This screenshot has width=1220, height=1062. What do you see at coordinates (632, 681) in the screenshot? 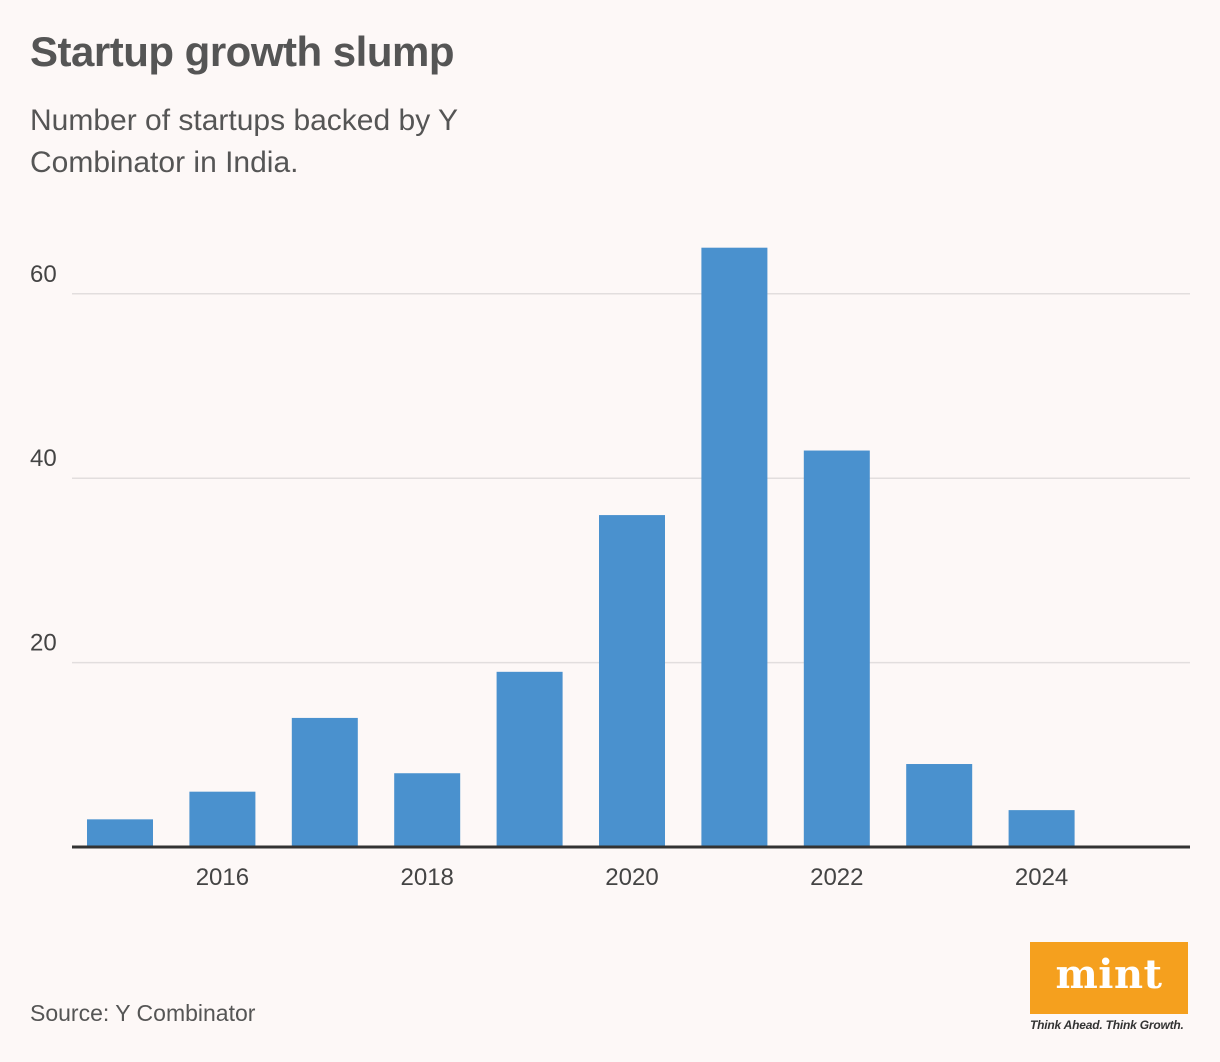
I see `bar-2020` at bounding box center [632, 681].